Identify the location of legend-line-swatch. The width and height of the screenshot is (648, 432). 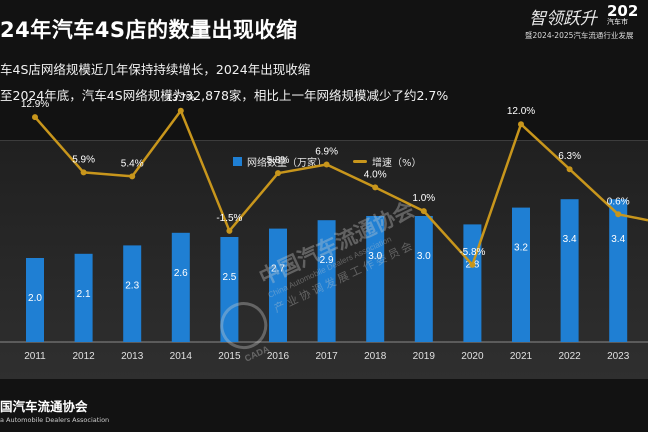
(360, 161).